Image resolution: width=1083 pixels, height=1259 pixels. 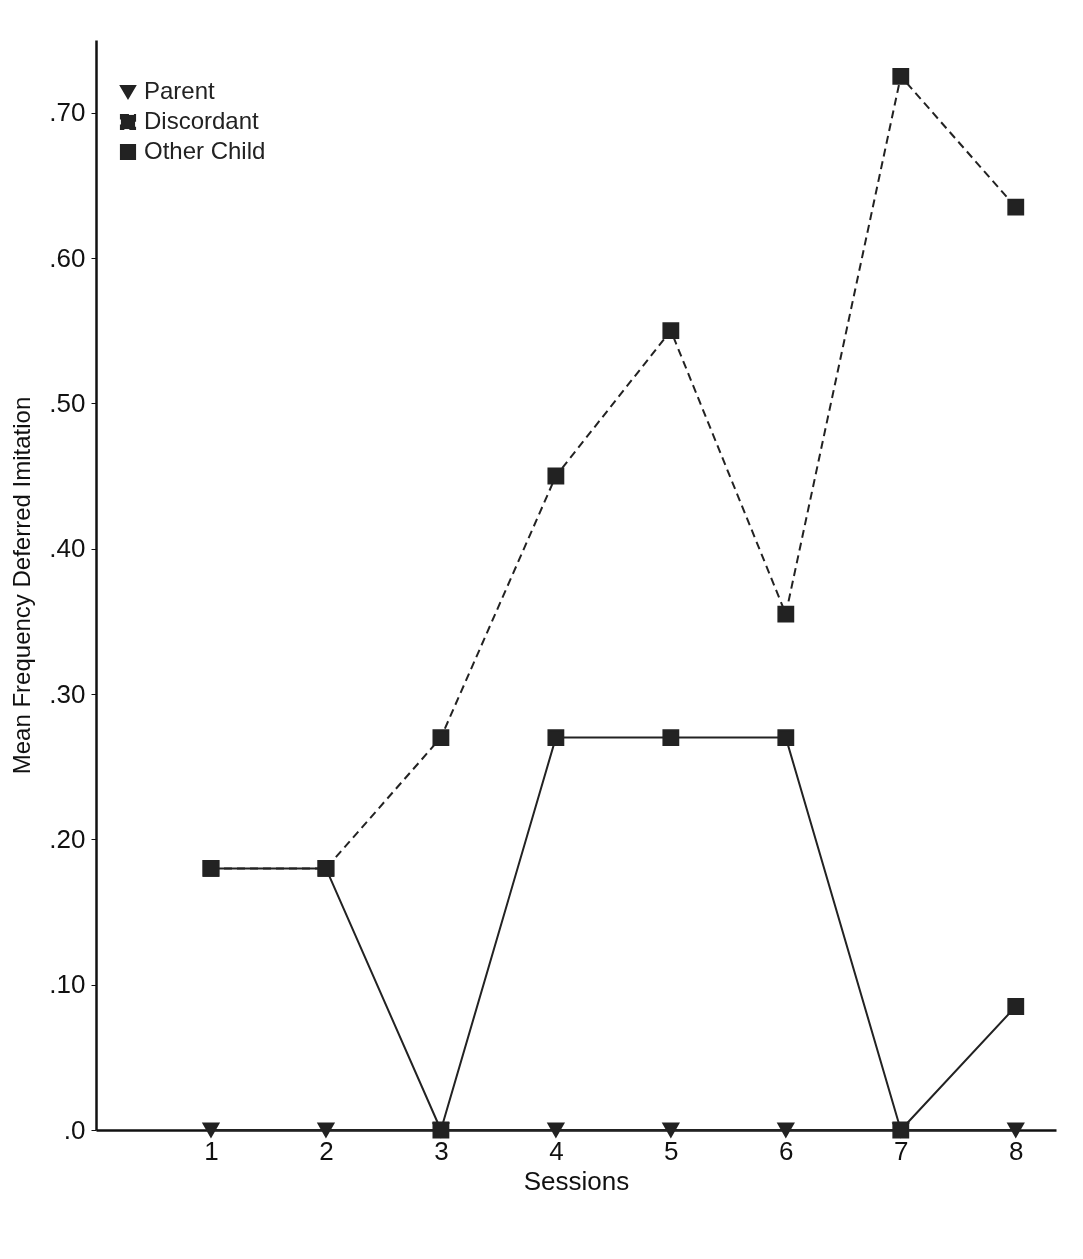 I want to click on x-tick-label: 8, so click(x=1016, y=1150).